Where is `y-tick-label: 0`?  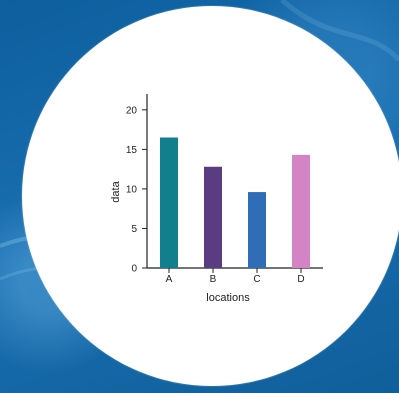
y-tick-label: 0 is located at coordinates (134, 269).